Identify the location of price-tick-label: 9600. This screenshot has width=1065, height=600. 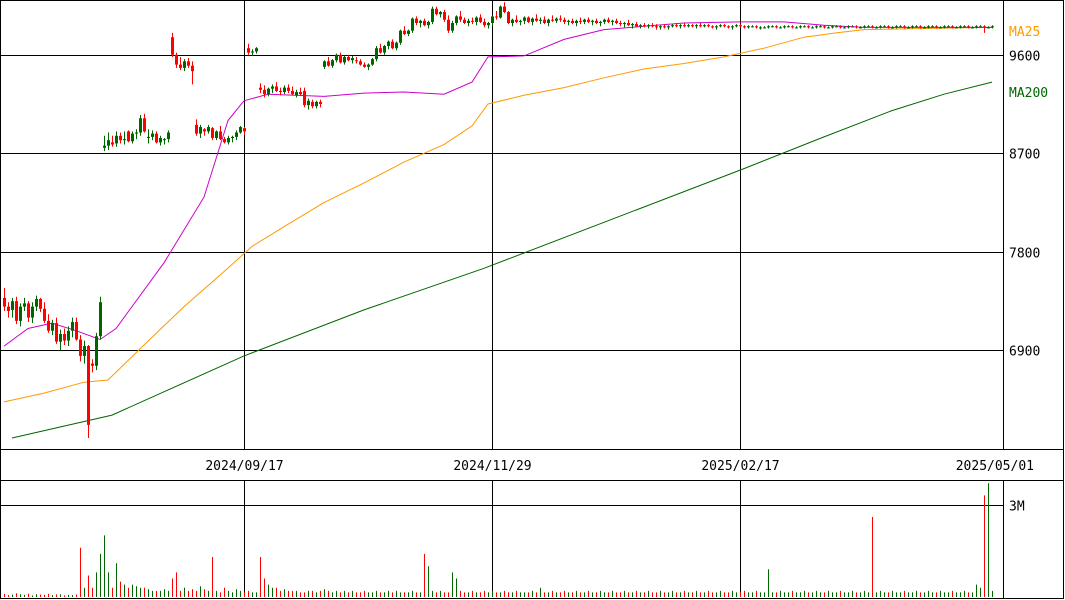
(1024, 57).